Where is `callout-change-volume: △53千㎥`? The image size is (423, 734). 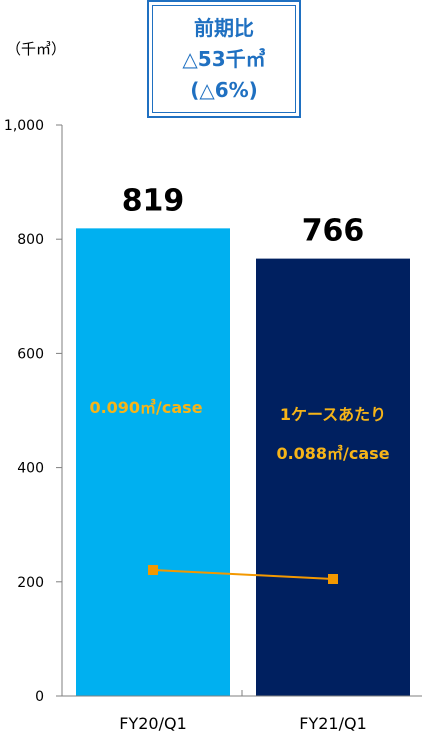 callout-change-volume: △53千㎥ is located at coordinates (224, 58).